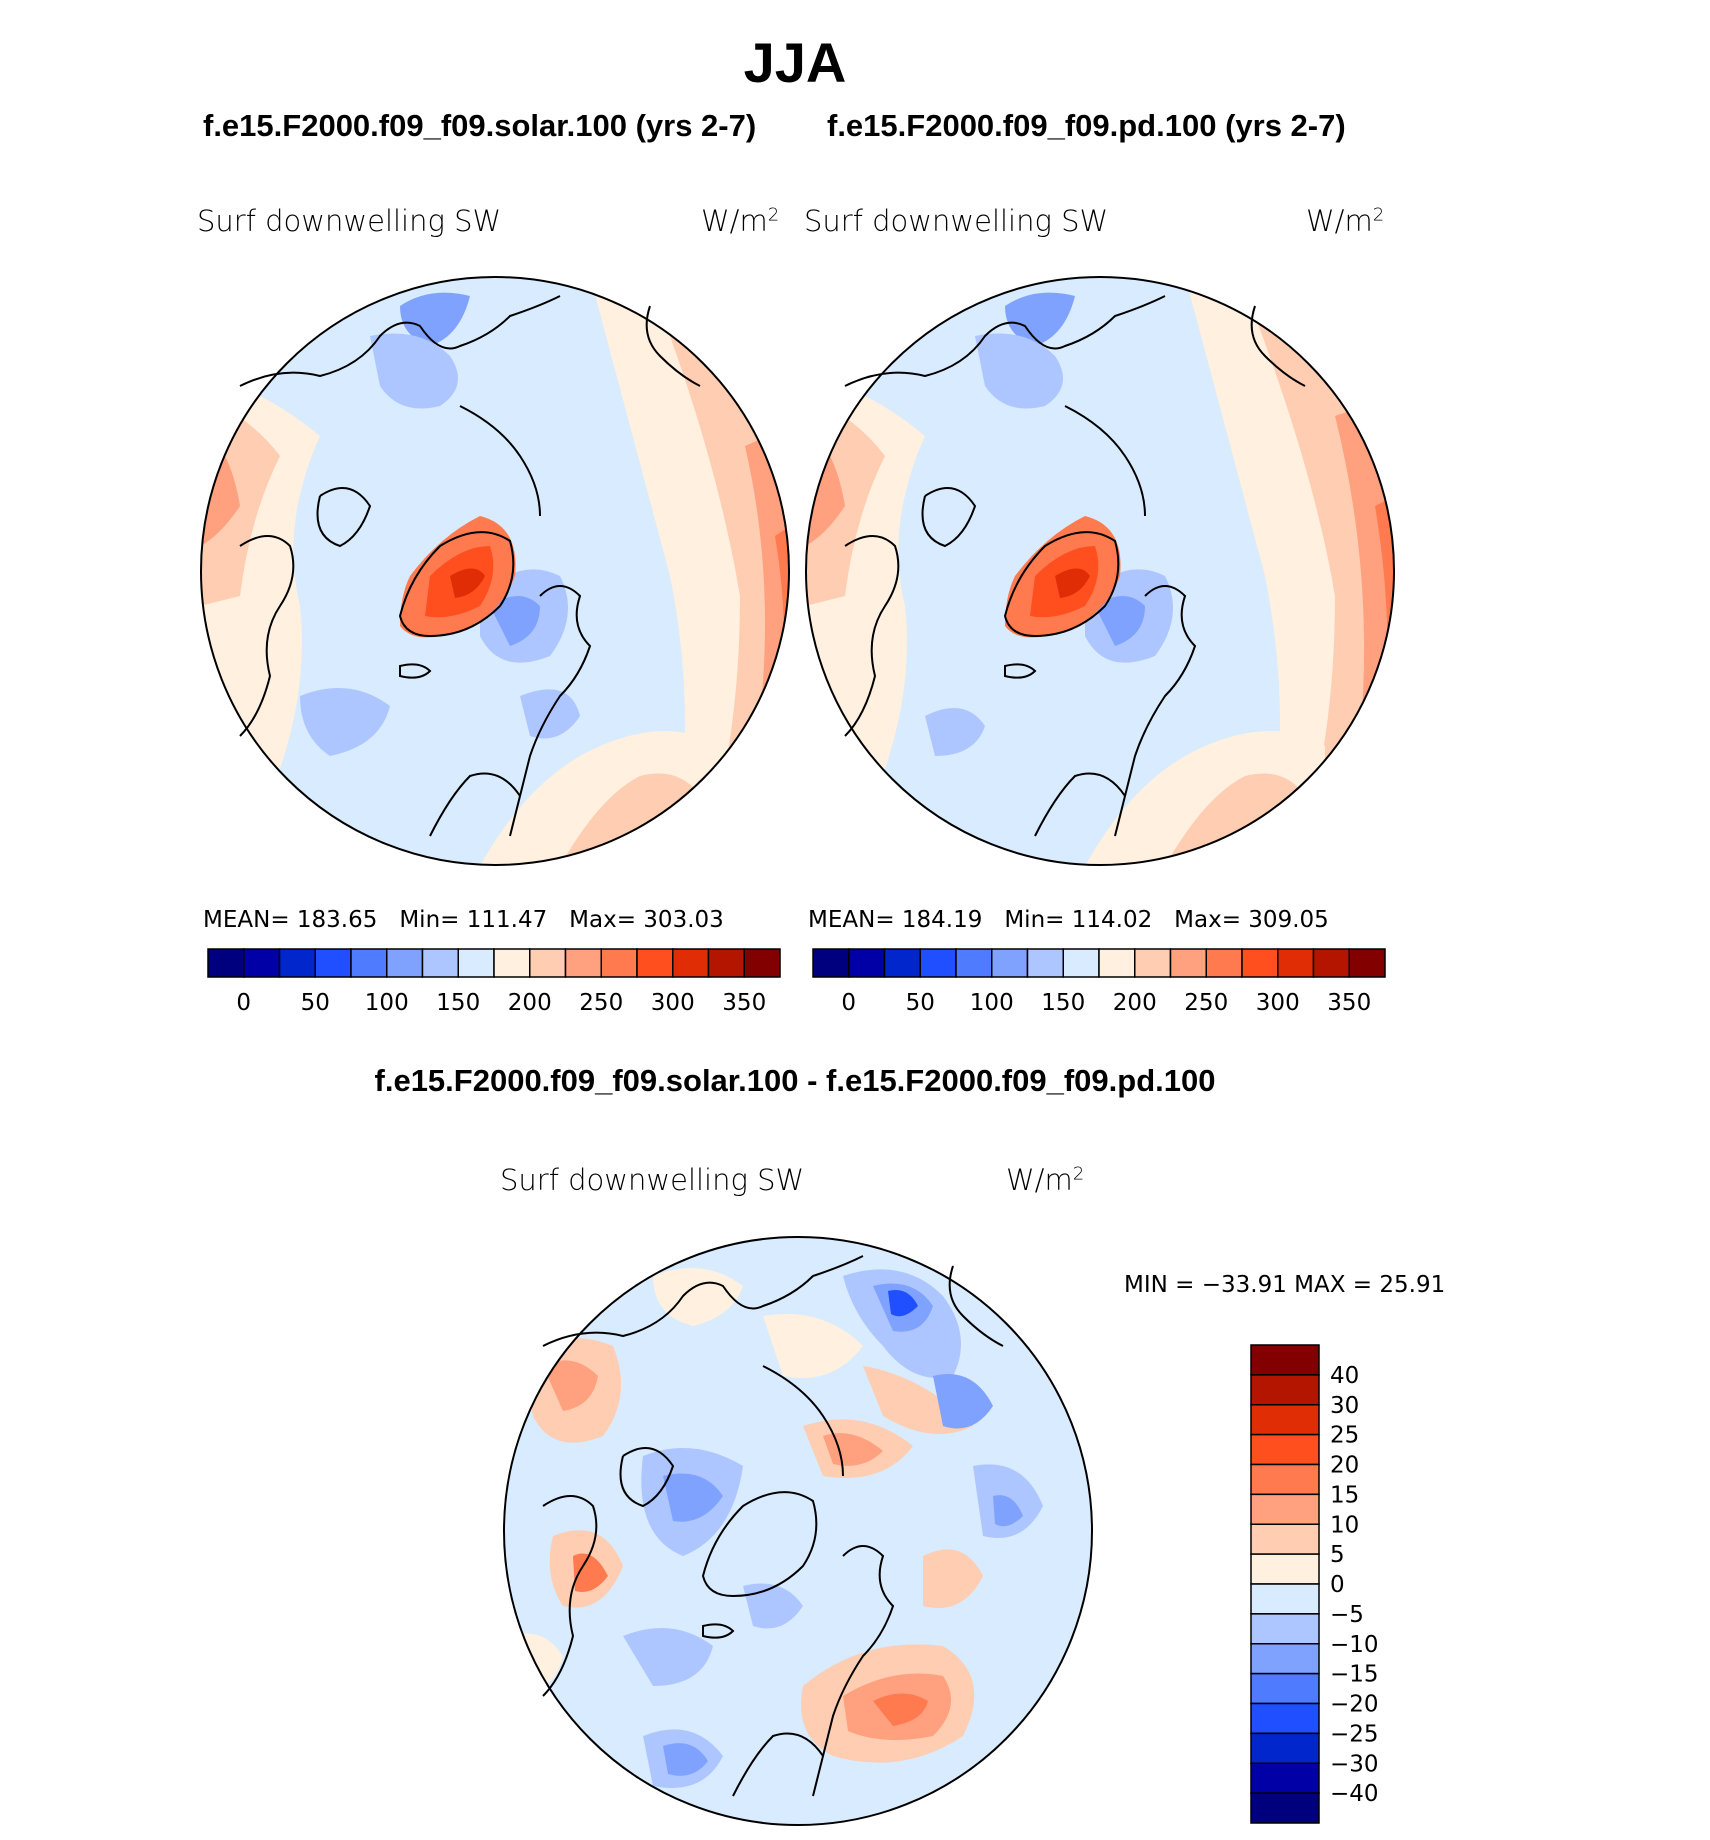 The height and width of the screenshot is (1840, 1710). I want to click on diff-colorbar-tick-5: 10, so click(1344, 1525).